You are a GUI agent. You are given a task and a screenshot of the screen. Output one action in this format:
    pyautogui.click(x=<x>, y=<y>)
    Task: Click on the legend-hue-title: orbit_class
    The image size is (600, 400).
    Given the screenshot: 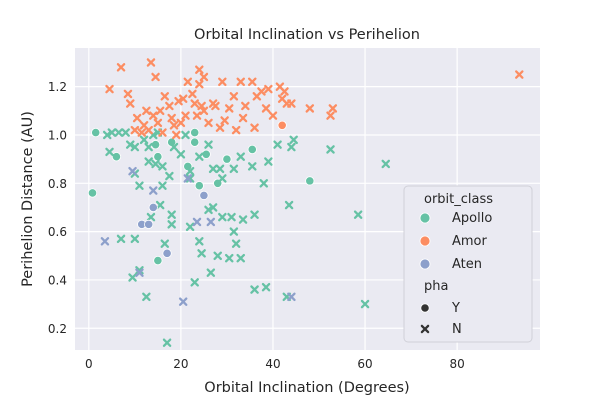 What is the action you would take?
    pyautogui.click(x=458, y=199)
    